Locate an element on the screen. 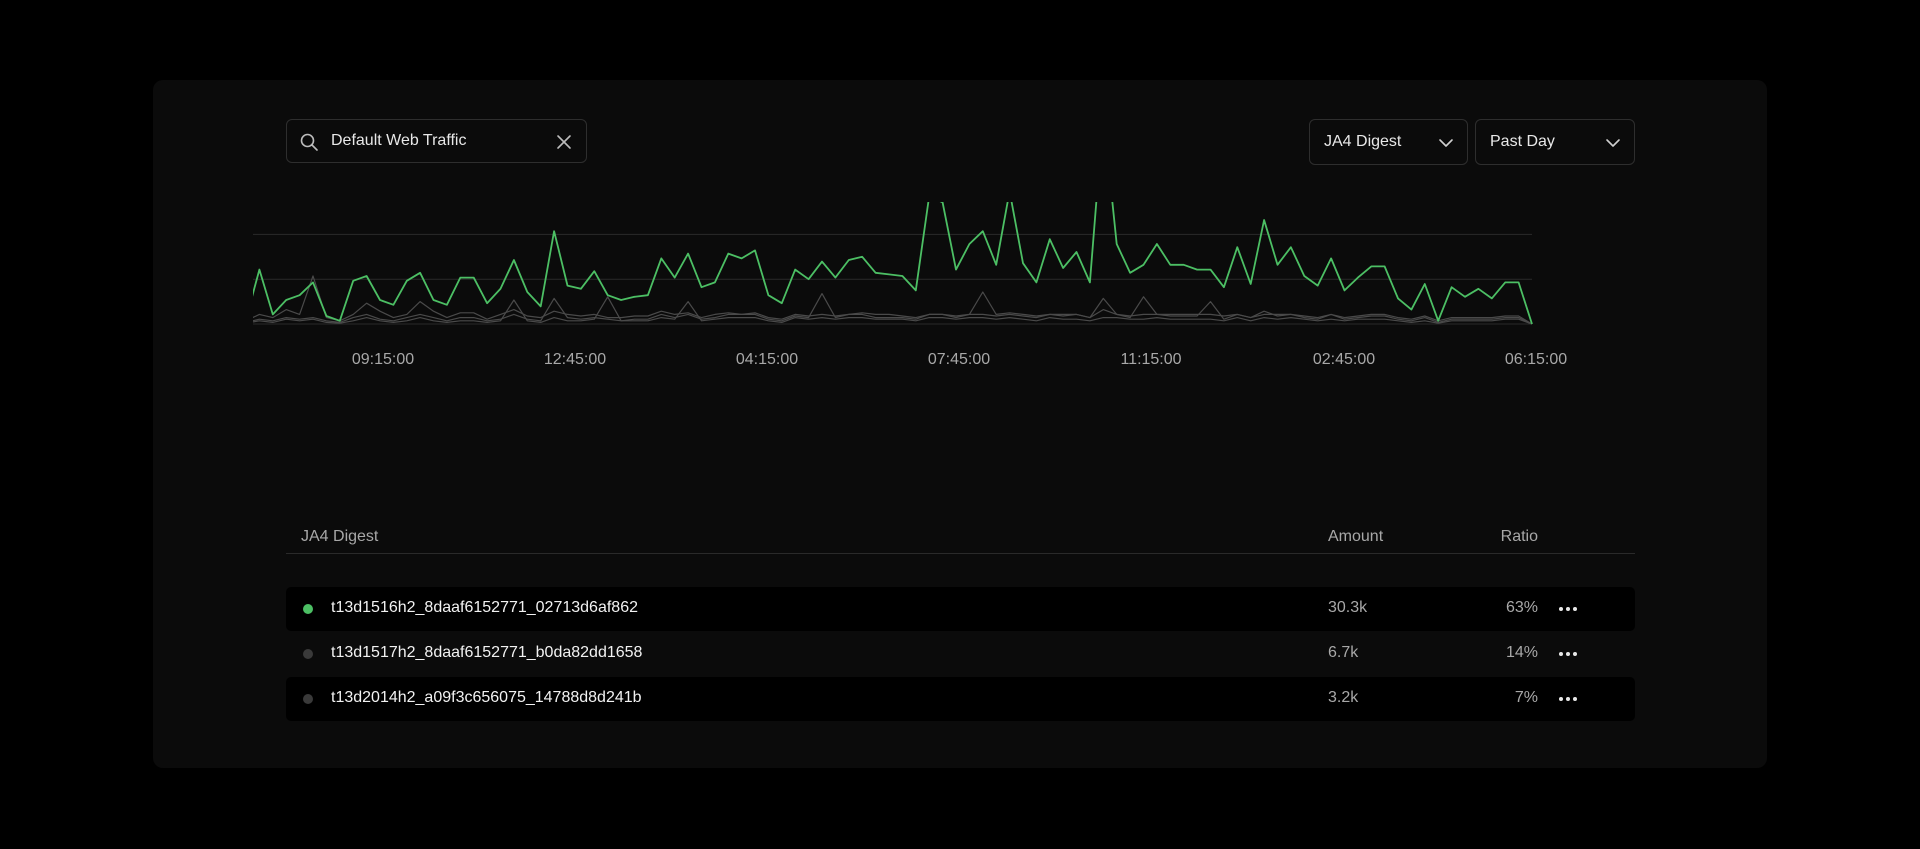 The image size is (1920, 849). ratio-value: 63% is located at coordinates (1521, 607).